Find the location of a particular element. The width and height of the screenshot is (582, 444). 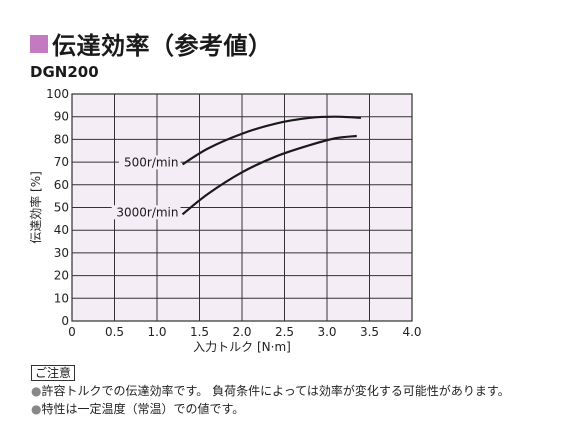

x-axis-label: 入力トルク [N·m] is located at coordinates (242, 347).